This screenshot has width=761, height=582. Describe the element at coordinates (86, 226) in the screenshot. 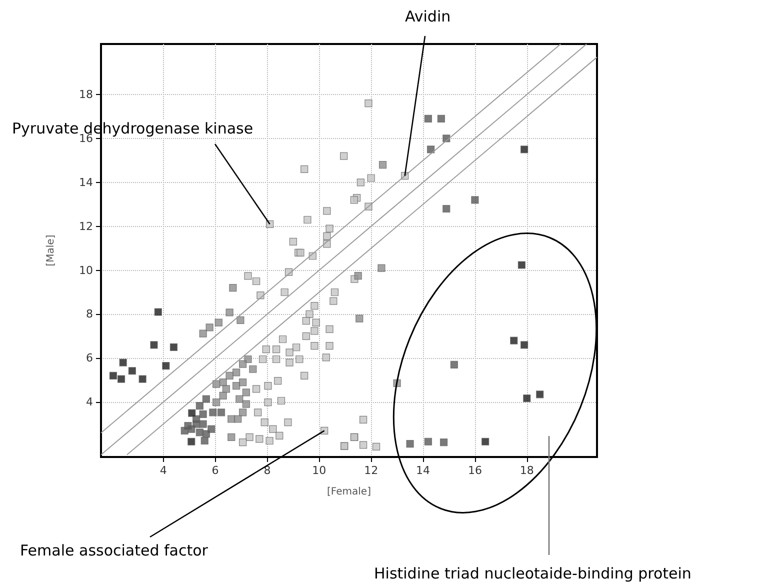

I see `y-tick-label: 12` at that location.